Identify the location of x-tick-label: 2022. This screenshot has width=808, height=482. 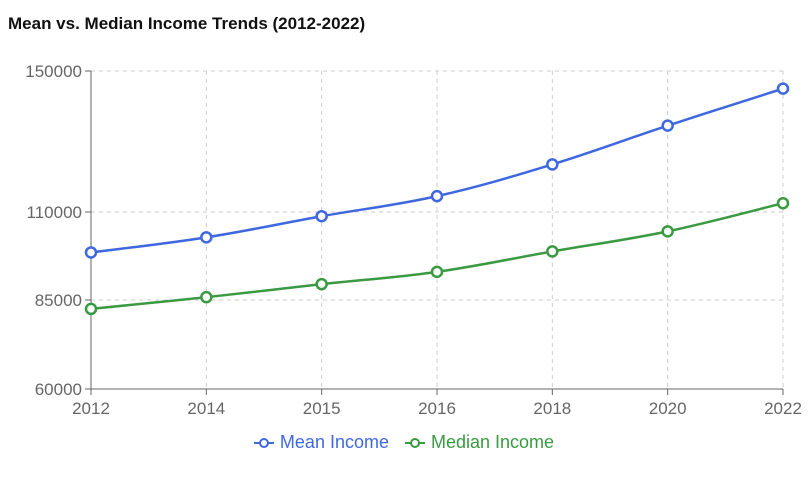
(783, 408).